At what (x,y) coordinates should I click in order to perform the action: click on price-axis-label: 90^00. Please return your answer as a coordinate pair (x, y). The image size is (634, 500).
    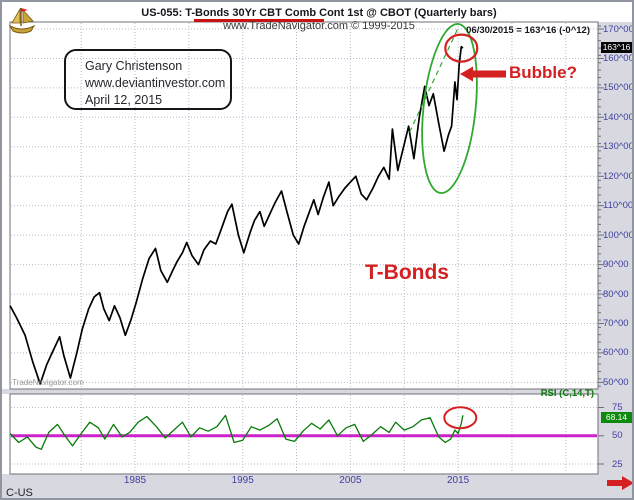
    Looking at the image, I should click on (616, 265).